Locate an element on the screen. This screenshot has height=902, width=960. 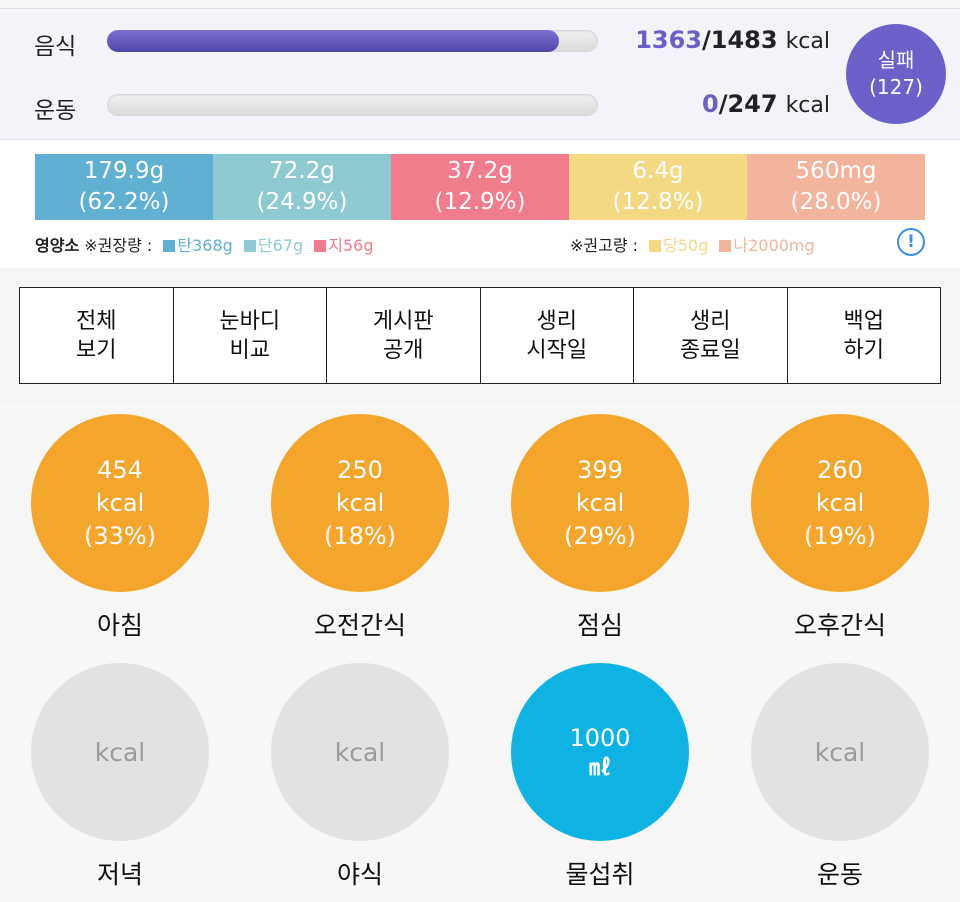
meal-breakfast-circle: 454 kcal (33%) is located at coordinates (120, 503).